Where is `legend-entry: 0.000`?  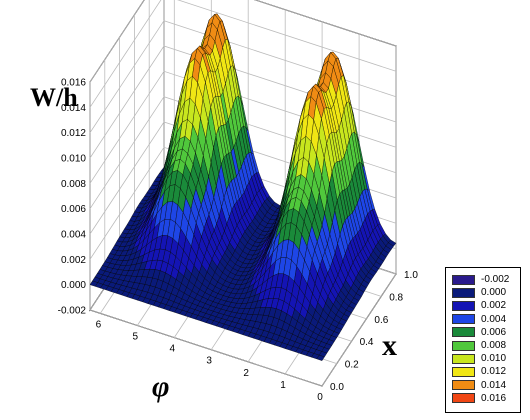
legend-entry: 0.000 is located at coordinates (486, 292).